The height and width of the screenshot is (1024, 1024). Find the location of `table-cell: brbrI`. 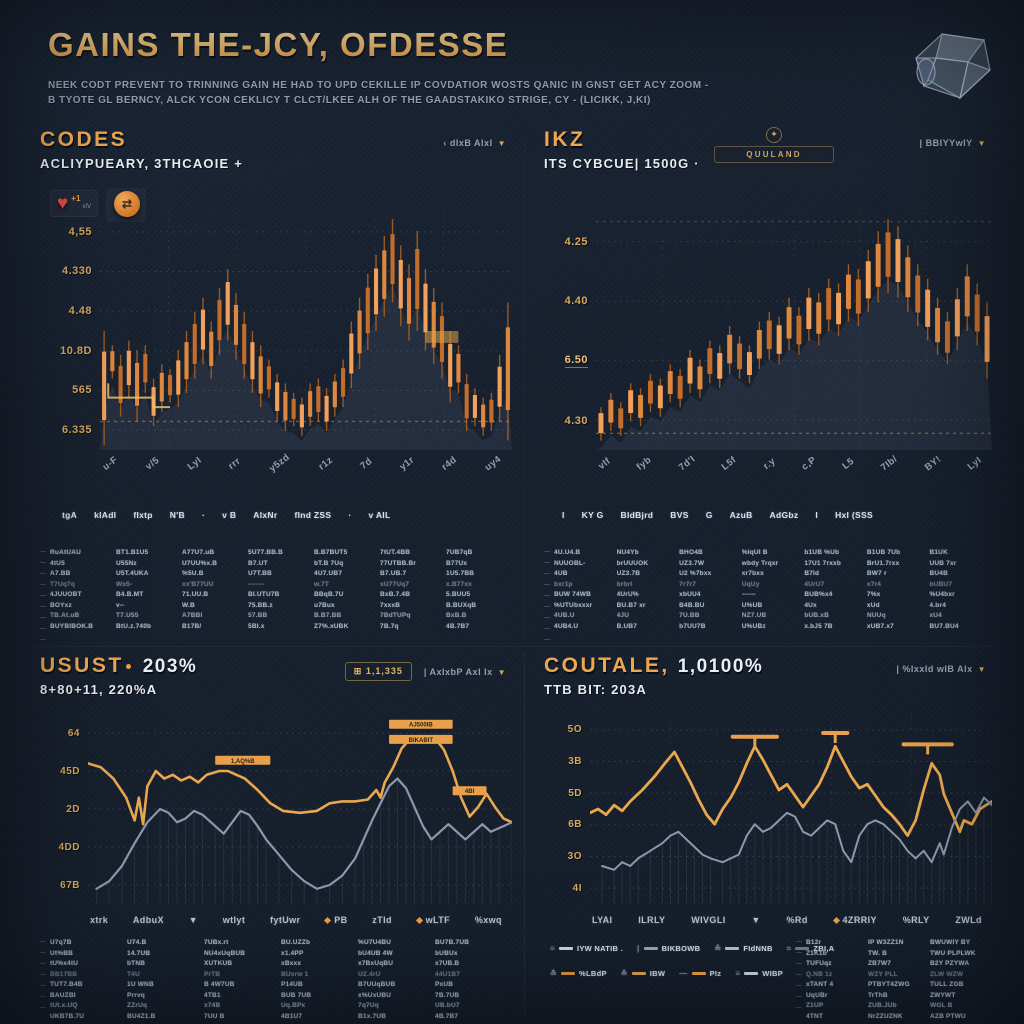

table-cell: brbrI is located at coordinates (624, 584).